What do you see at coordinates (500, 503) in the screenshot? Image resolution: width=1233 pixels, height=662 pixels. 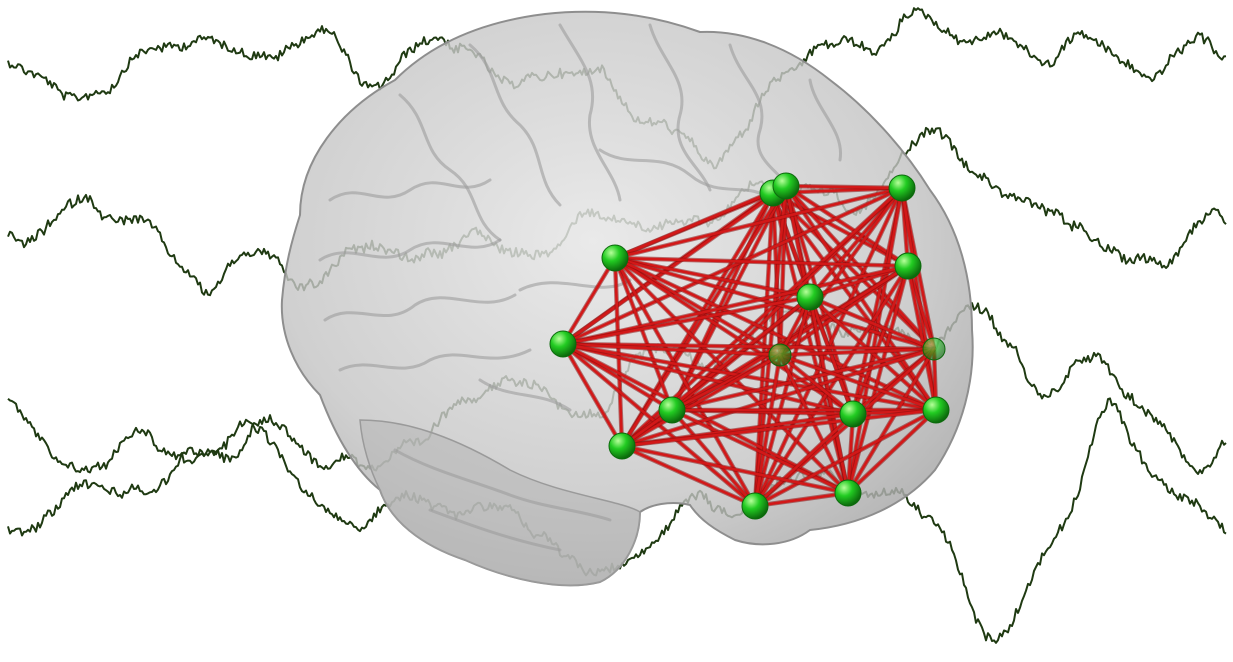 I see `temporal-lobe-shadow` at bounding box center [500, 503].